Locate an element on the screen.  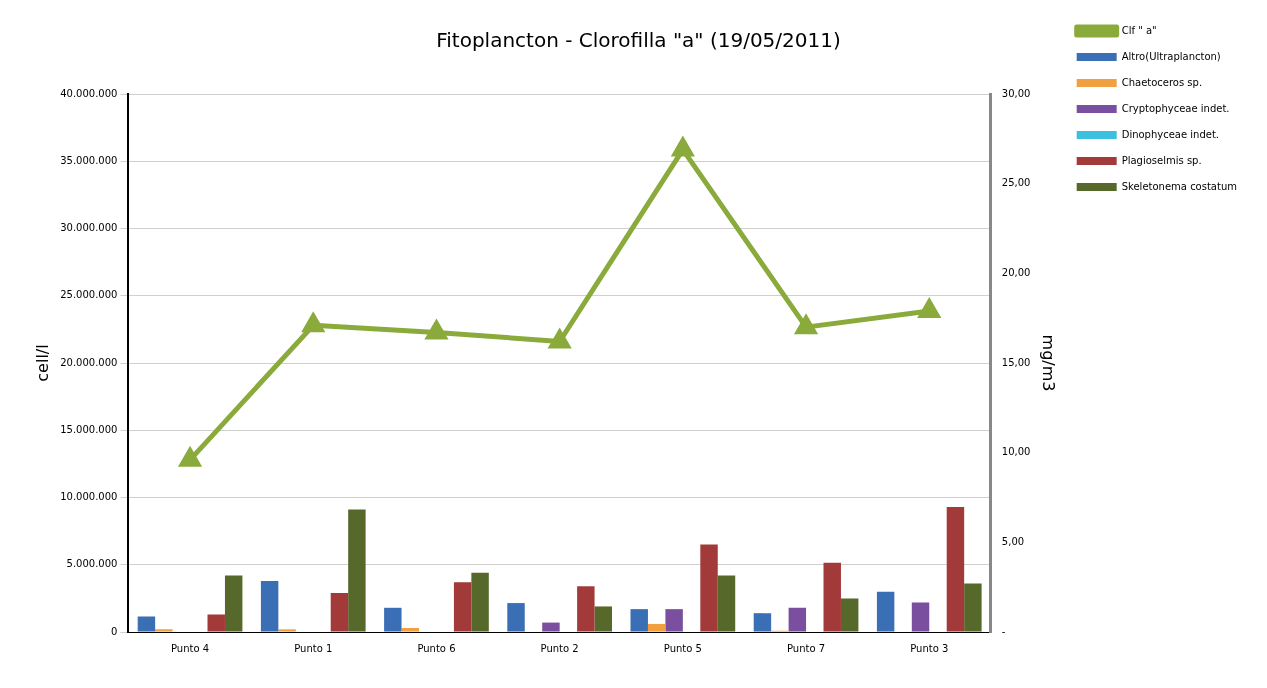
x-tick-label: Punto 2 is located at coordinates (559, 648).